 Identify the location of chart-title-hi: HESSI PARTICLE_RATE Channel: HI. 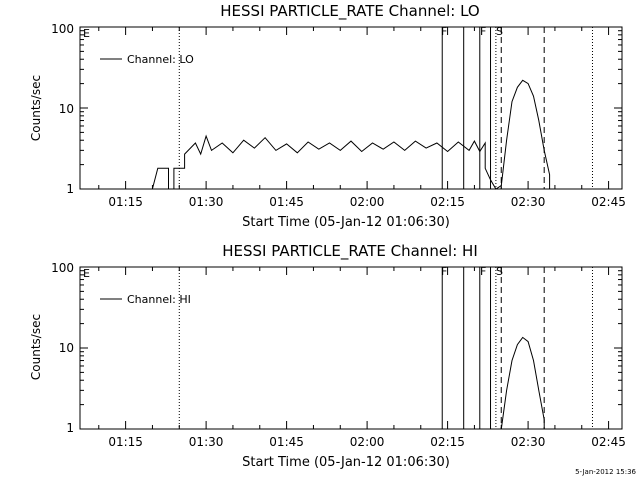
(350, 251).